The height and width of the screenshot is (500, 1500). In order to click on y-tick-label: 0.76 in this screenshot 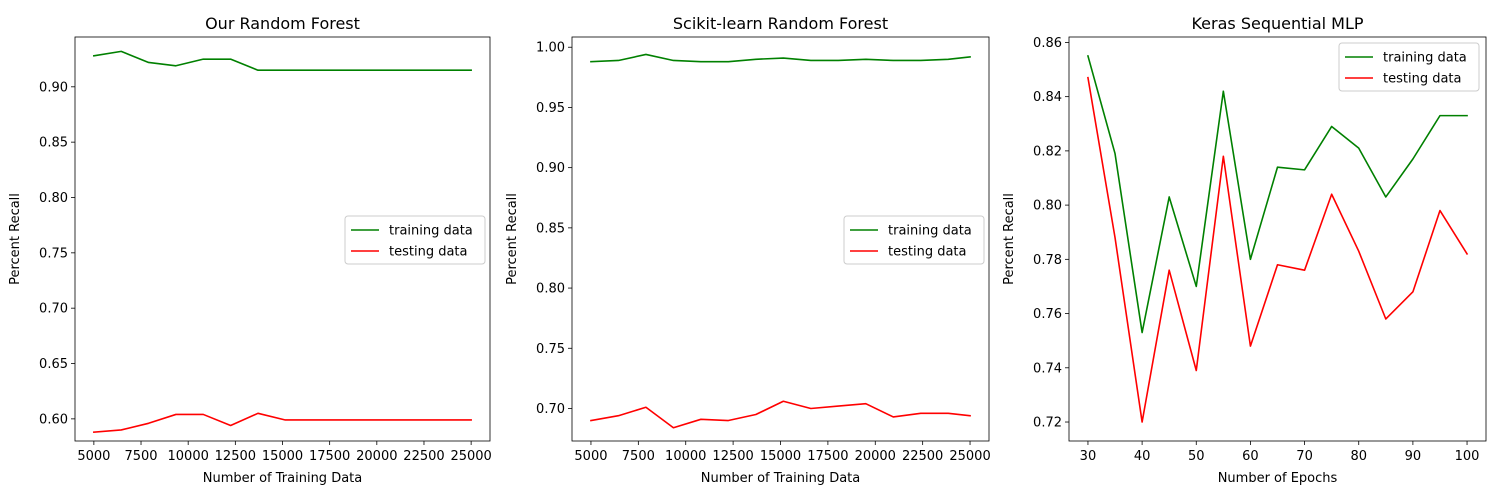, I will do `click(1047, 314)`.